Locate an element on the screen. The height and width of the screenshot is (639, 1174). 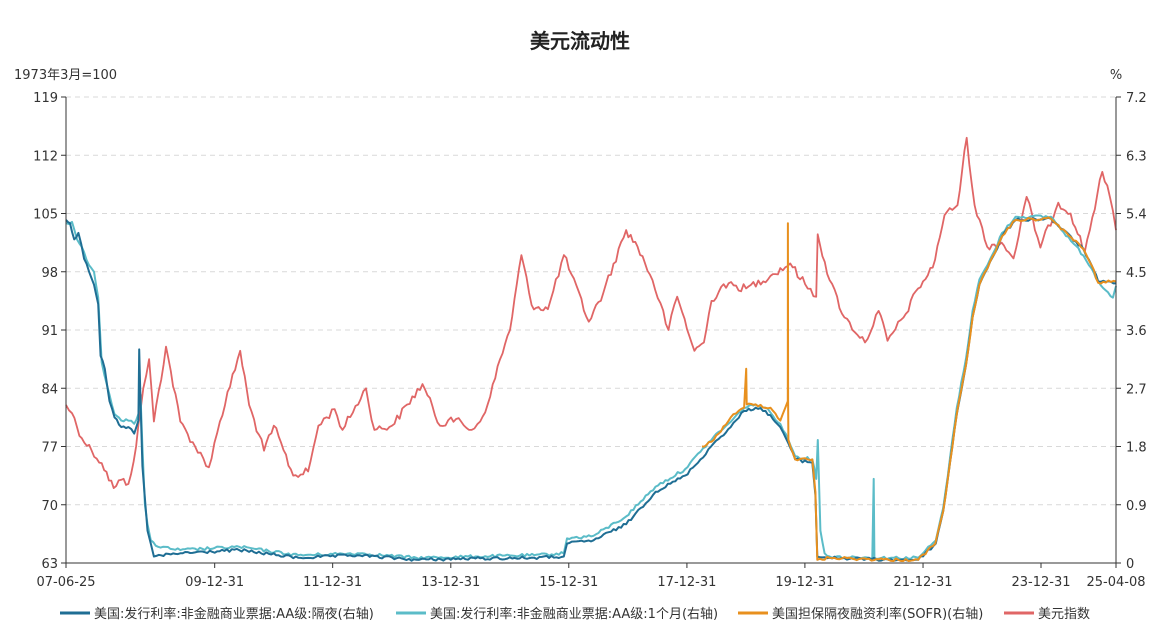
legend-label: 美国:发行利率:非金融商业票据:AA级:1个月(右轴) is located at coordinates (574, 614).